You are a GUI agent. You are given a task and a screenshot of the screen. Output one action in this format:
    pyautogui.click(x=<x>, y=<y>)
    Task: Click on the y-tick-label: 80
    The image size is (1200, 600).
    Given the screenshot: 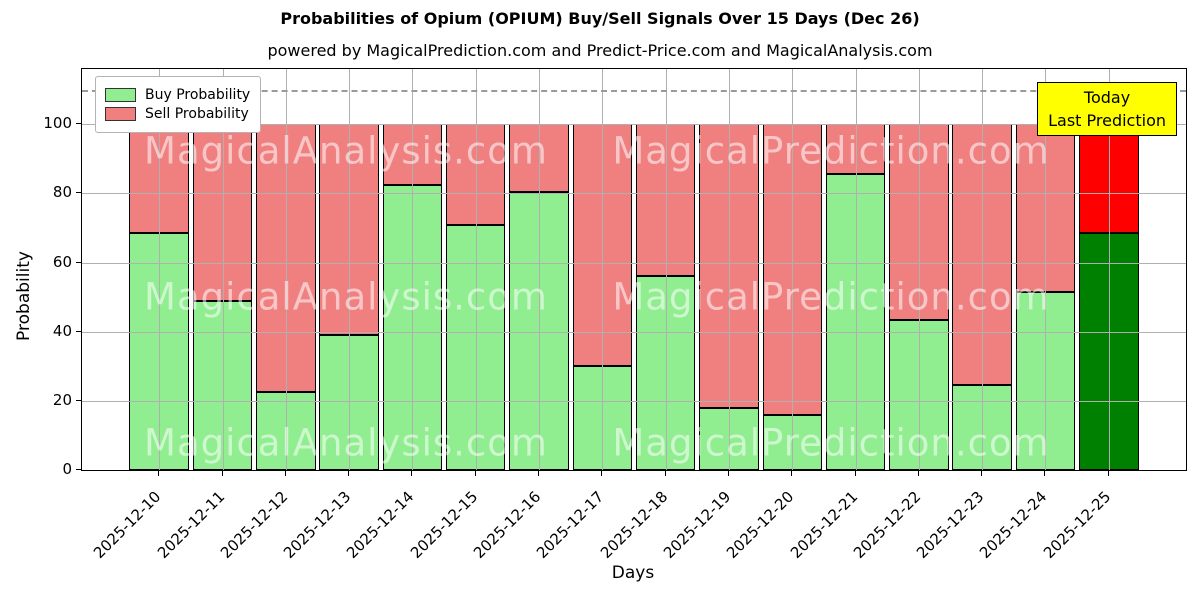 What is the action you would take?
    pyautogui.click(x=62, y=192)
    